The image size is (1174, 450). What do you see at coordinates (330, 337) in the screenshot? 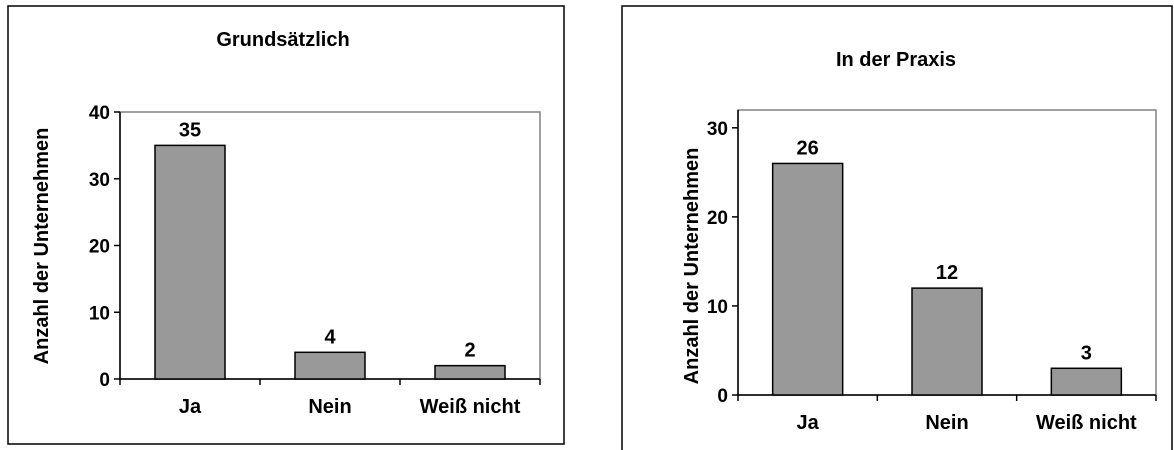
I see `data-label: 4` at bounding box center [330, 337].